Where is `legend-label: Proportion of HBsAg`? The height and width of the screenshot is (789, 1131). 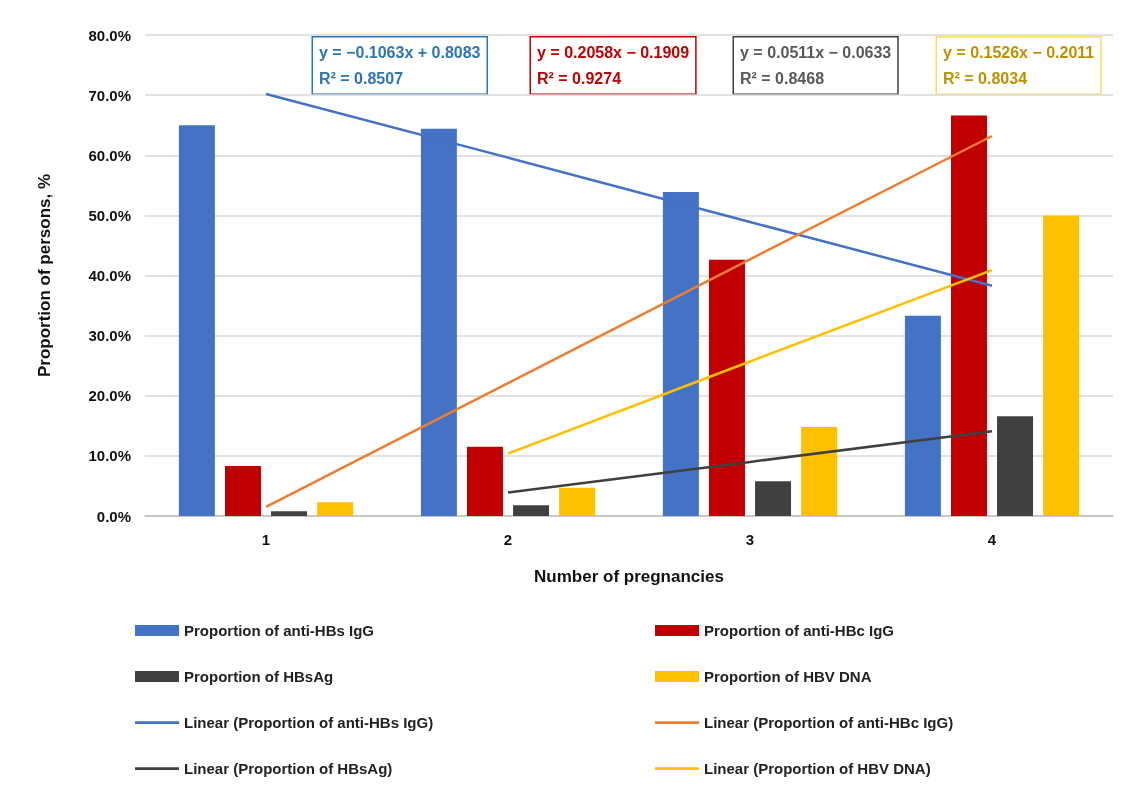
legend-label: Proportion of HBsAg is located at coordinates (259, 676).